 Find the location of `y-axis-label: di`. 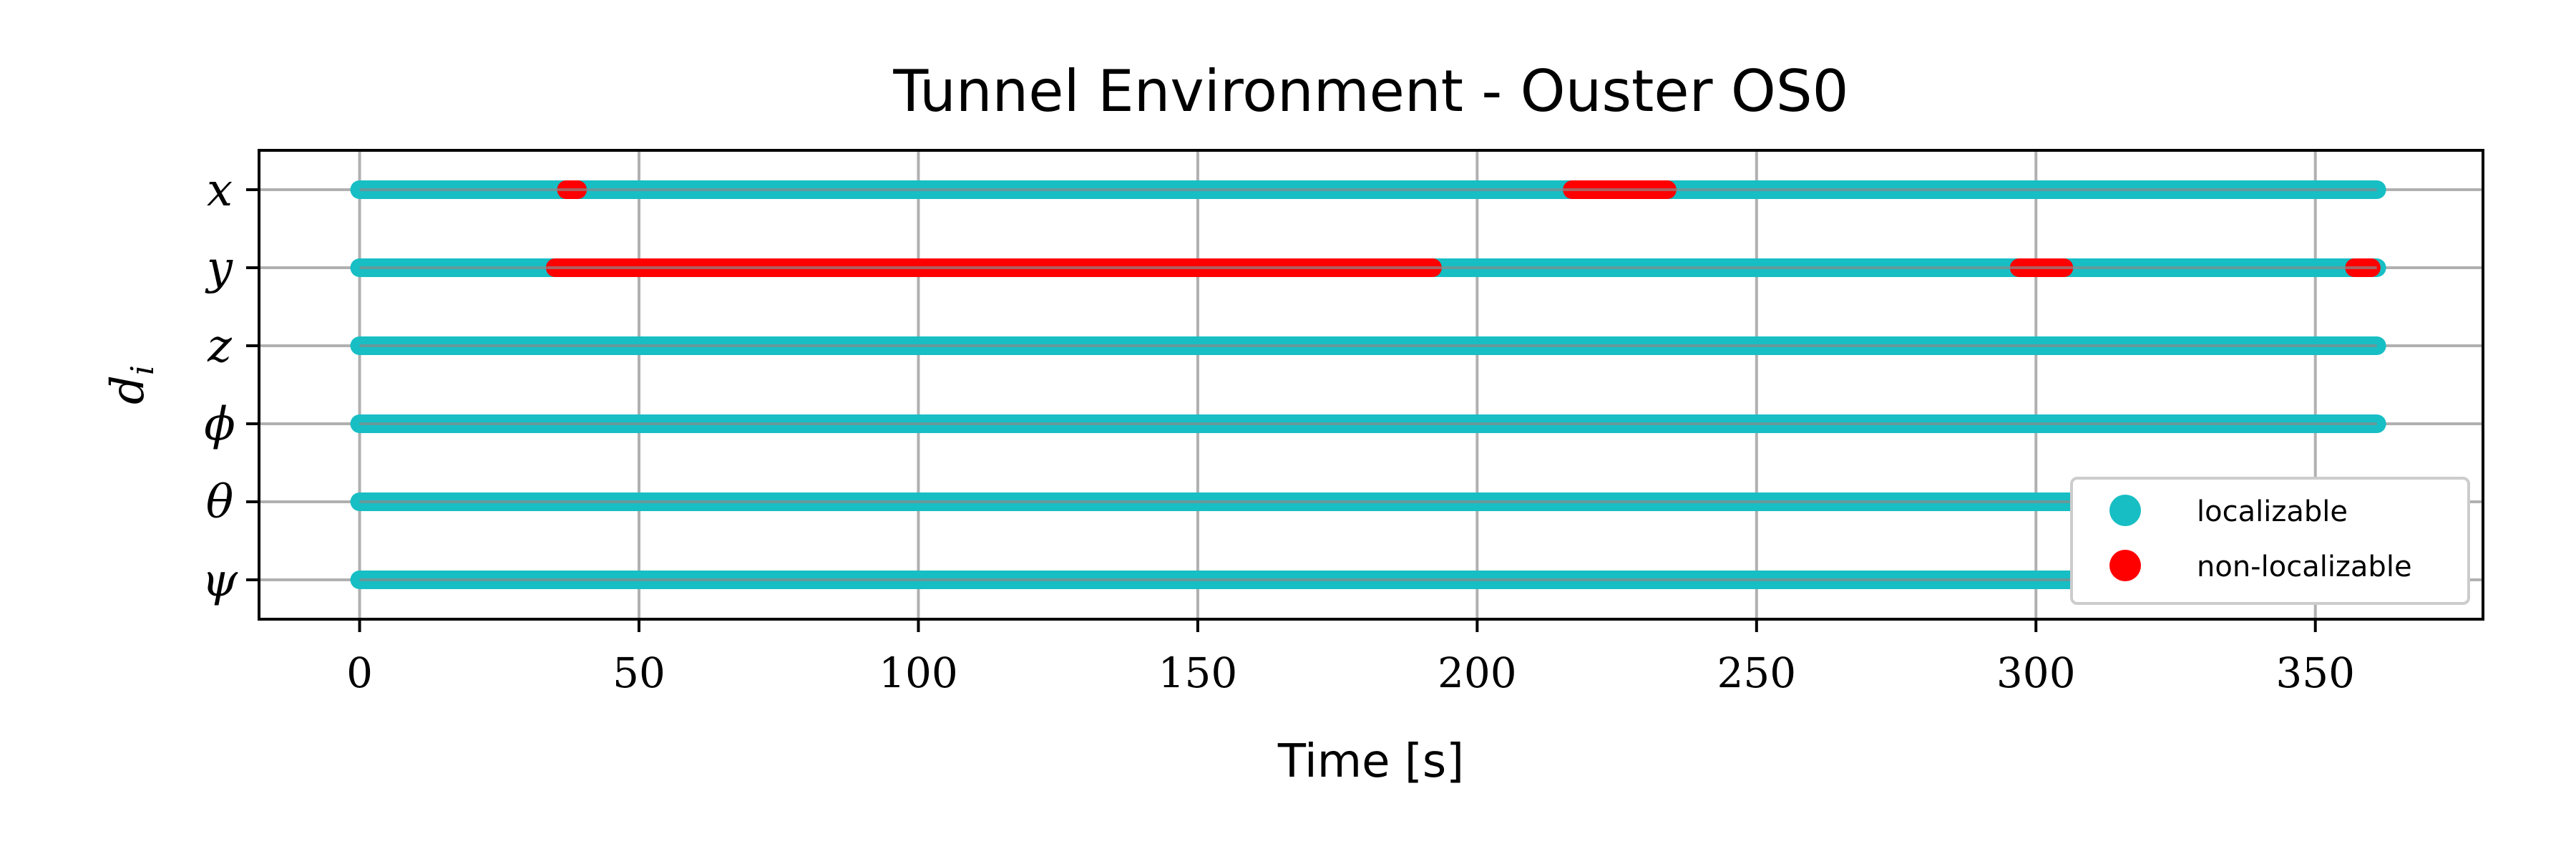

y-axis-label: di is located at coordinates (131, 384).